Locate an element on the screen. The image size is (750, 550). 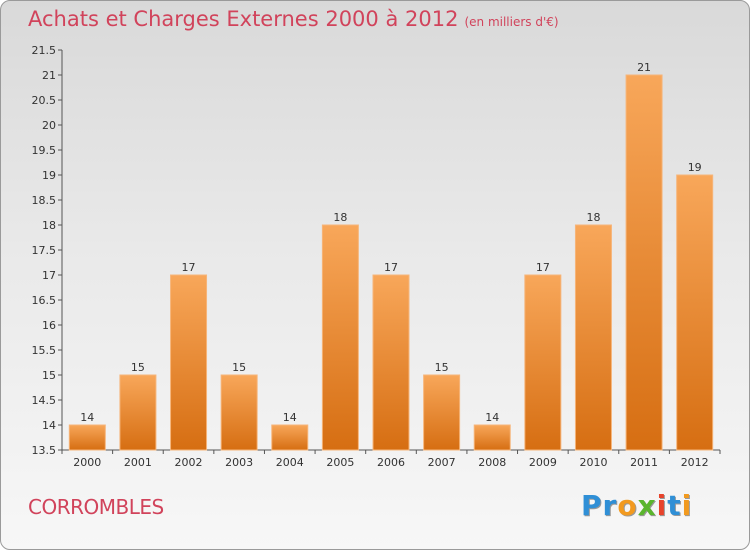
x-tick-label: 2004 is located at coordinates (290, 462).